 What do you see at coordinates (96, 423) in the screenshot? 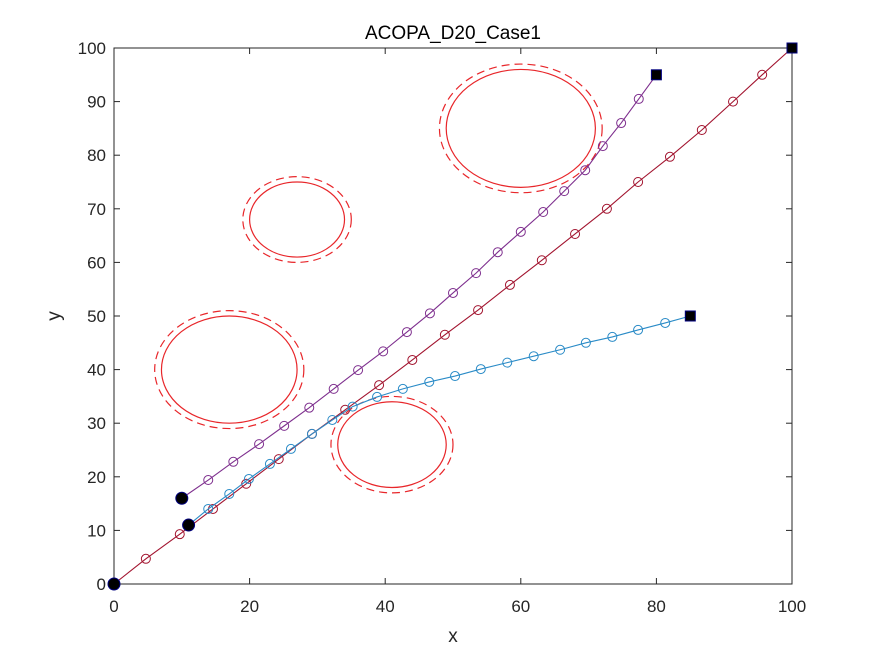
I see `y-tick-label: 30` at bounding box center [96, 423].